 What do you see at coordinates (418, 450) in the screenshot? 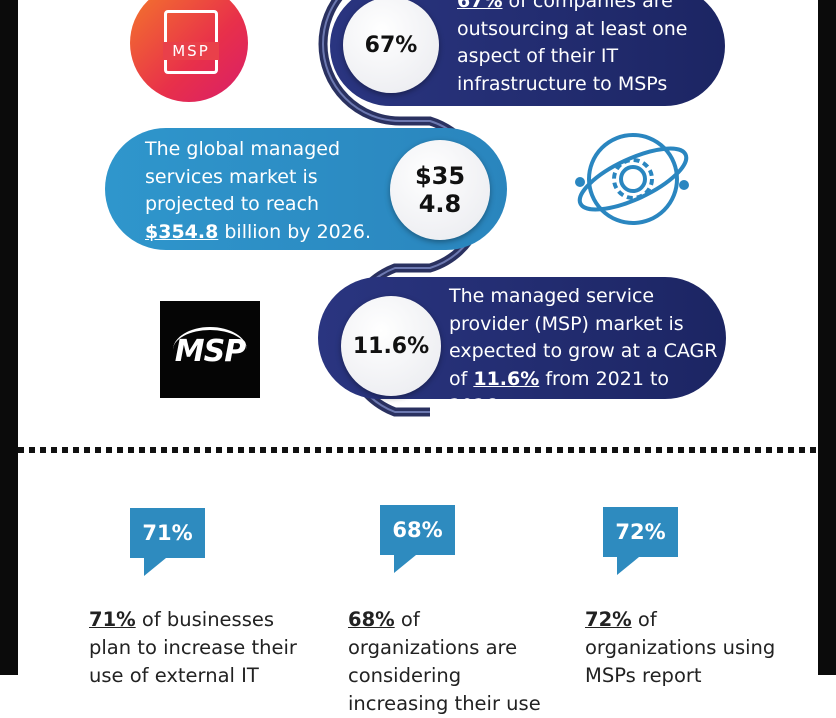
I see `divider` at bounding box center [418, 450].